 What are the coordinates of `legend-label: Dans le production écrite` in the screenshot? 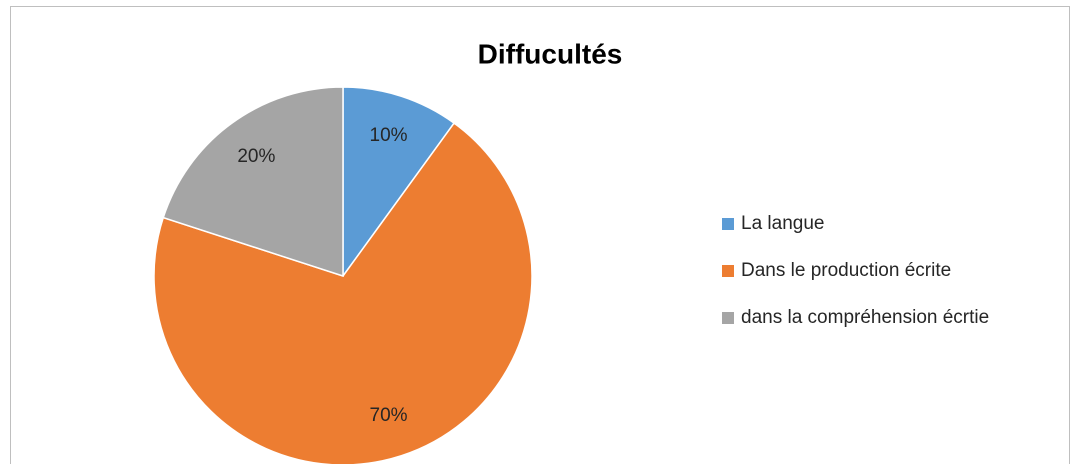 It's located at (846, 270).